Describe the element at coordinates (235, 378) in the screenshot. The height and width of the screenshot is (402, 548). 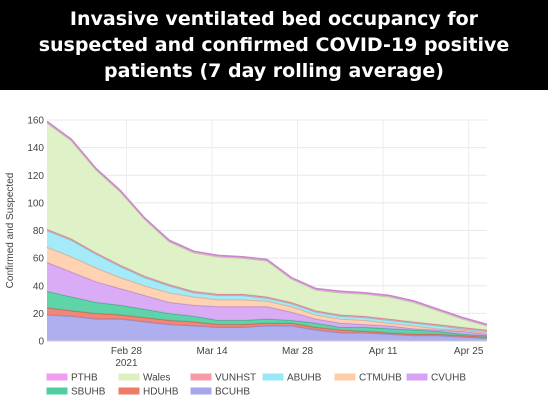
I see `legend-label-vunhst: VUNHST` at that location.